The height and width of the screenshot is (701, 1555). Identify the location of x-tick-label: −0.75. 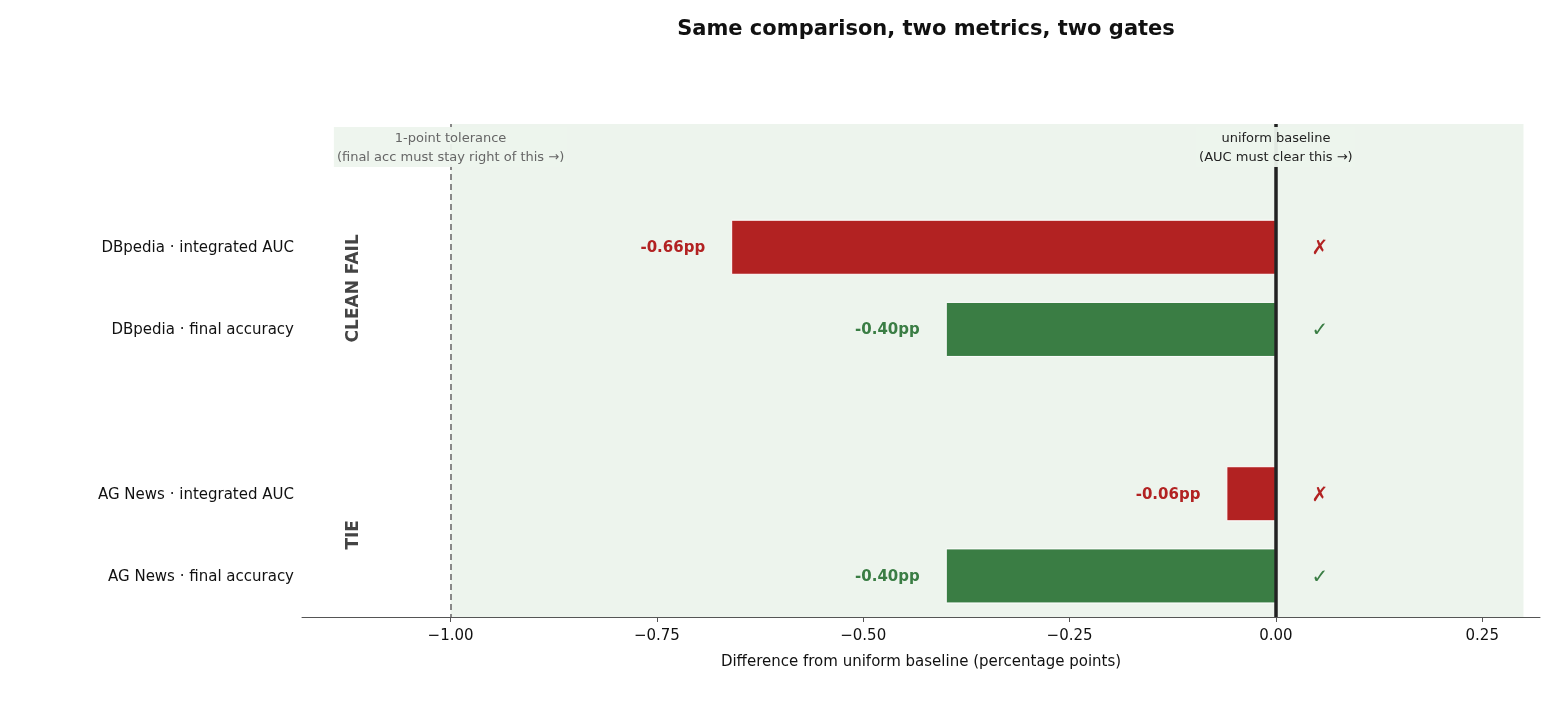
(656, 634).